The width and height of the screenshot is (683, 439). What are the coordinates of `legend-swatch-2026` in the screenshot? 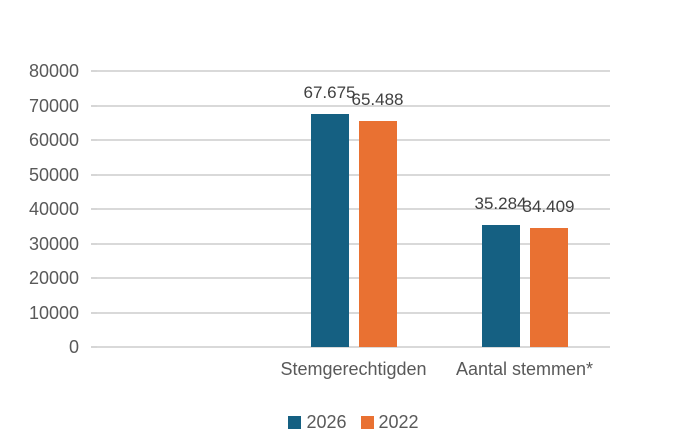 It's located at (295, 422).